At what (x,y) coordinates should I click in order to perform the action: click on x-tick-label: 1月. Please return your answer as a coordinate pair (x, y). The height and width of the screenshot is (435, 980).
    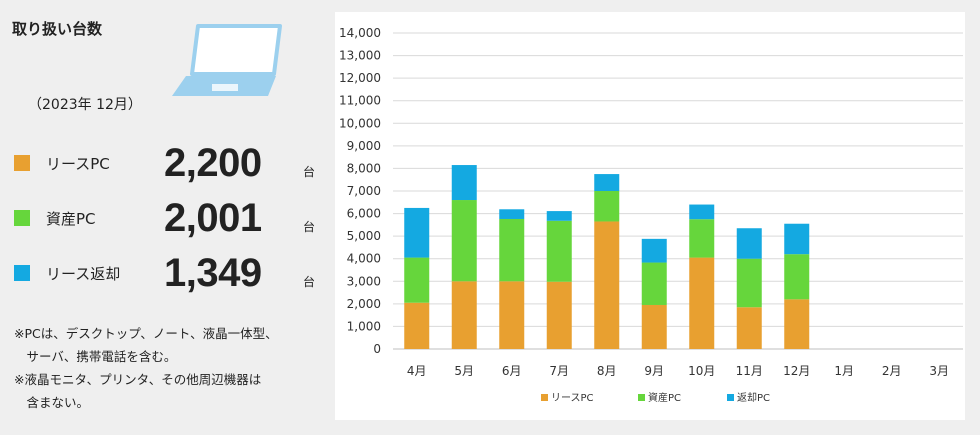
    Looking at the image, I should click on (844, 371).